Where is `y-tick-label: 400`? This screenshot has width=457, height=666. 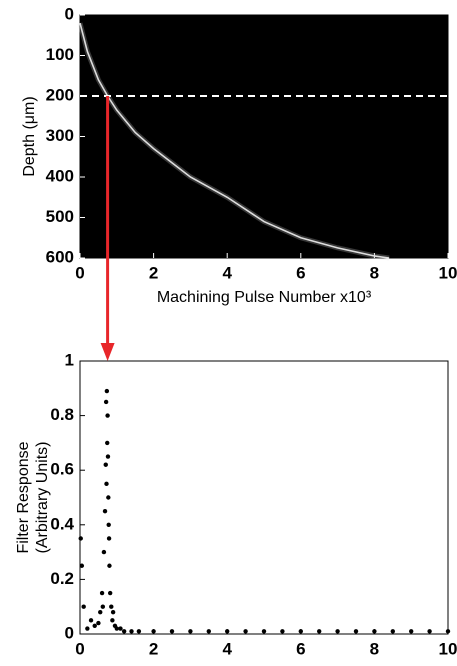
y-tick-label: 400 is located at coordinates (60, 175).